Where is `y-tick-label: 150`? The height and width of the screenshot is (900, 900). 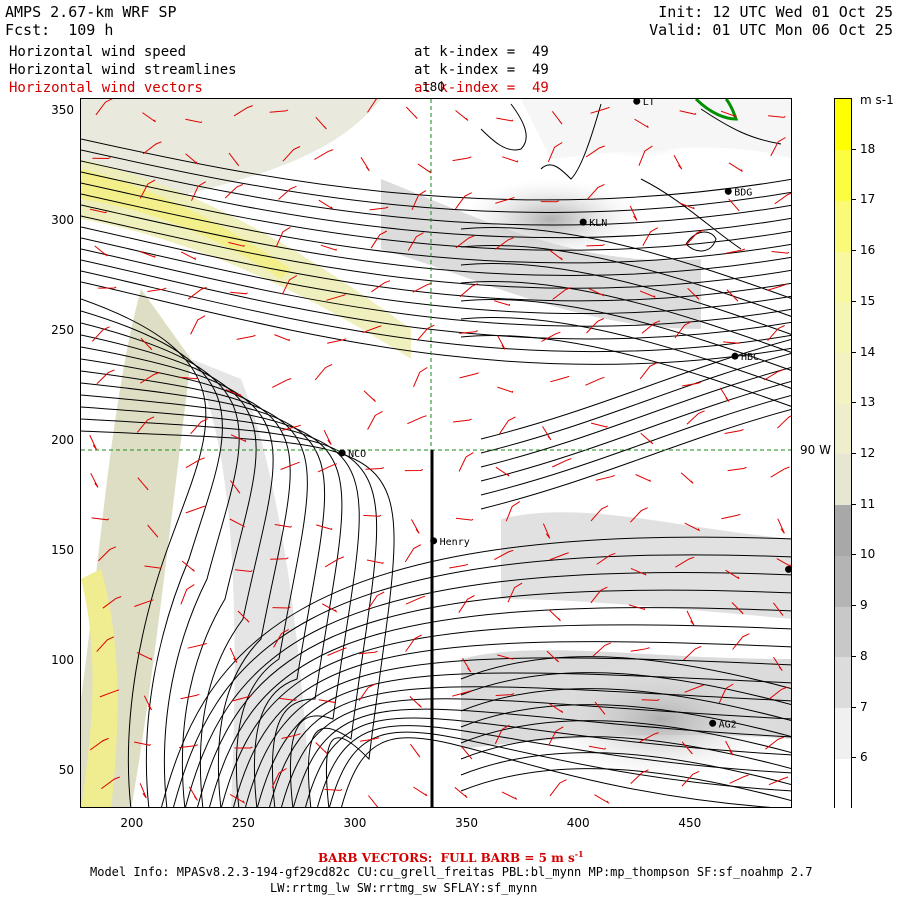
y-tick-label: 150 is located at coordinates (62, 549).